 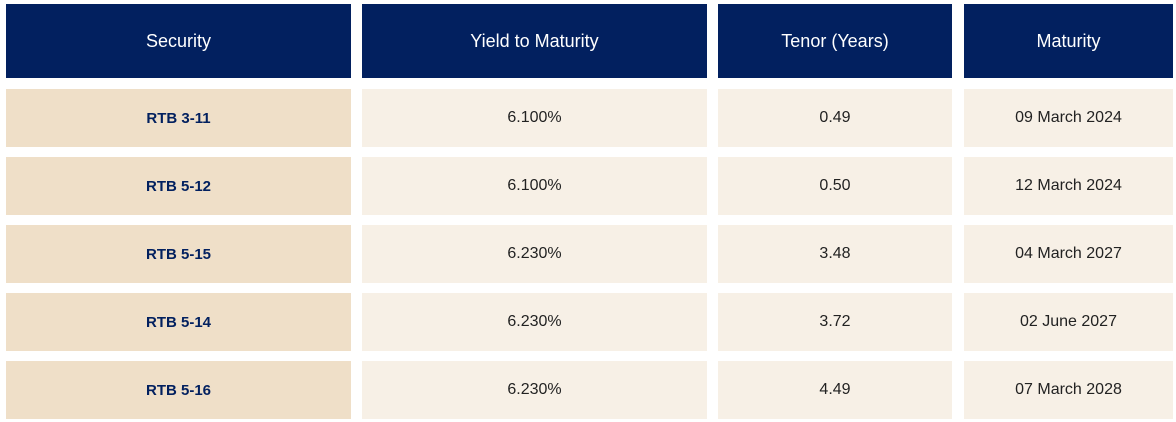 What do you see at coordinates (178, 186) in the screenshot?
I see `security-cell: RTB 5-12` at bounding box center [178, 186].